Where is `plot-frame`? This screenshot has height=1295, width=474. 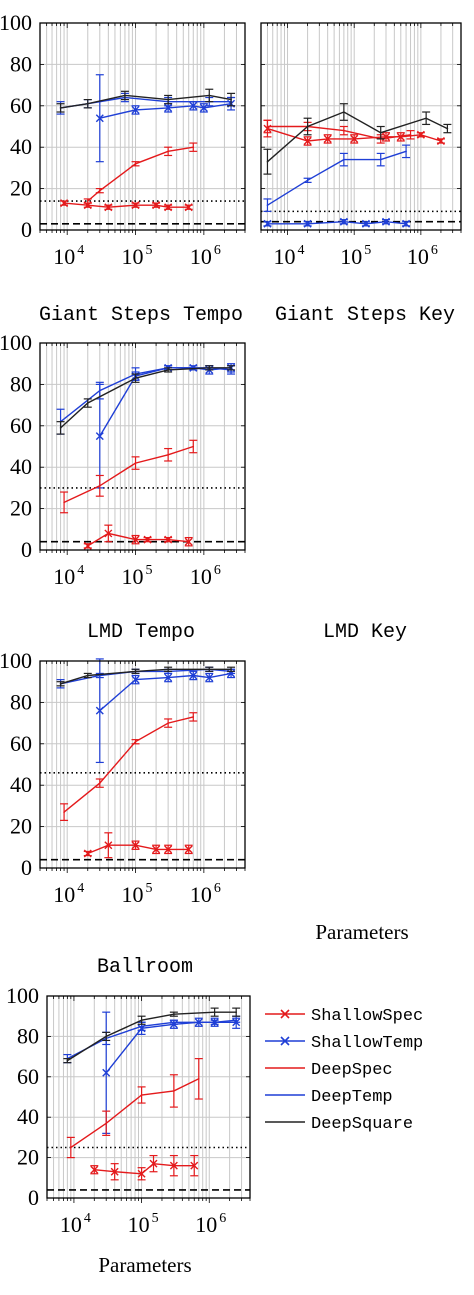
plot-frame is located at coordinates (148, 1097).